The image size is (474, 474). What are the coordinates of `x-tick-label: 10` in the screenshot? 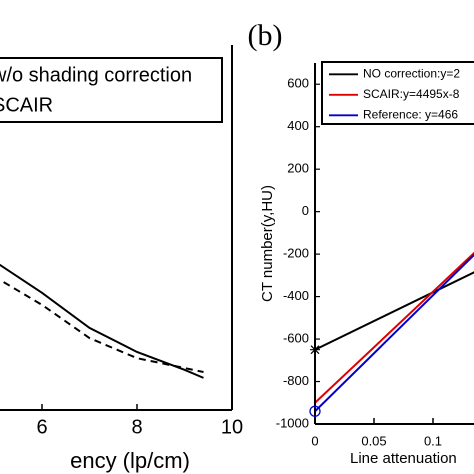 It's located at (232, 427).